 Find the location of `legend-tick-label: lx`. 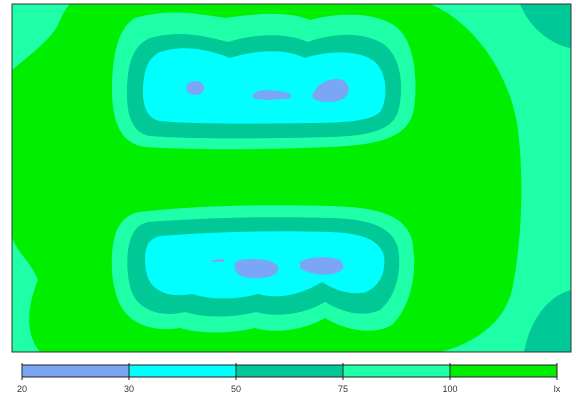

legend-tick-label: lx is located at coordinates (557, 389).